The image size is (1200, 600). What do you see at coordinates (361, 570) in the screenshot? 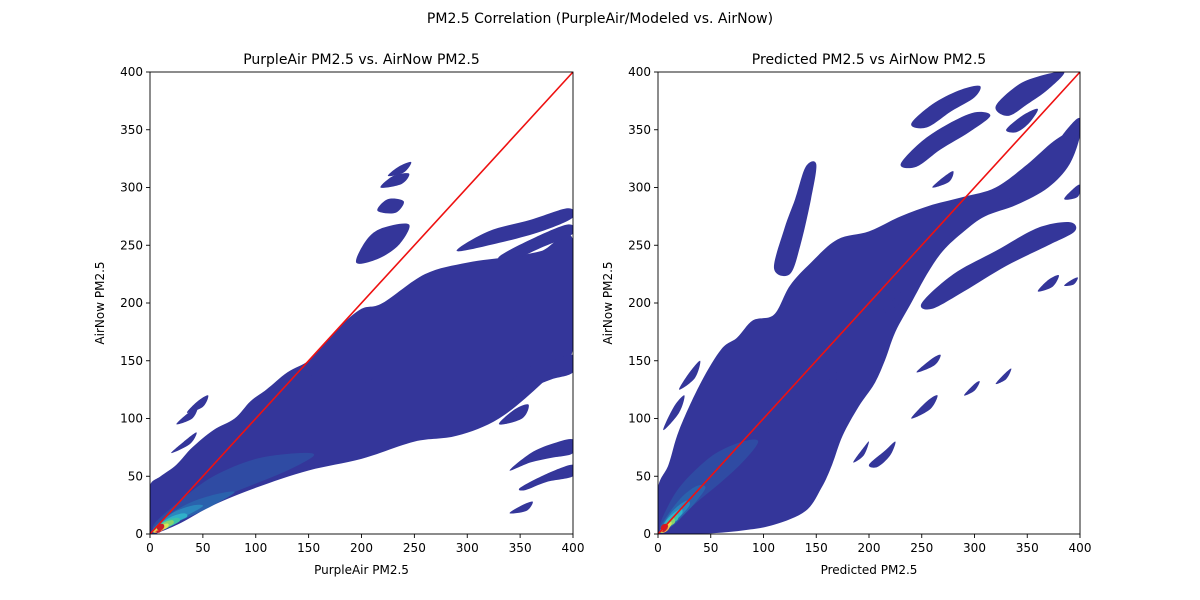
I see `x-axis-label: PurpleAir PM2.5` at bounding box center [361, 570].